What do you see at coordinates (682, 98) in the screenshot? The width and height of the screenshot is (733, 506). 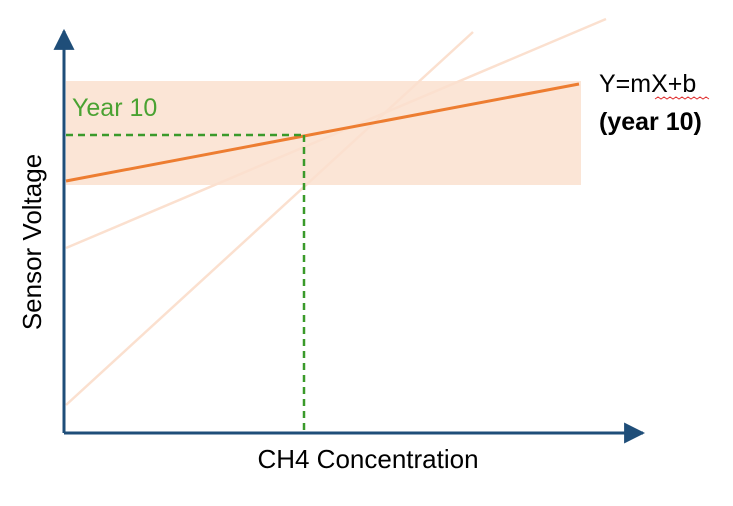 I see `spellcheck-squiggle` at bounding box center [682, 98].